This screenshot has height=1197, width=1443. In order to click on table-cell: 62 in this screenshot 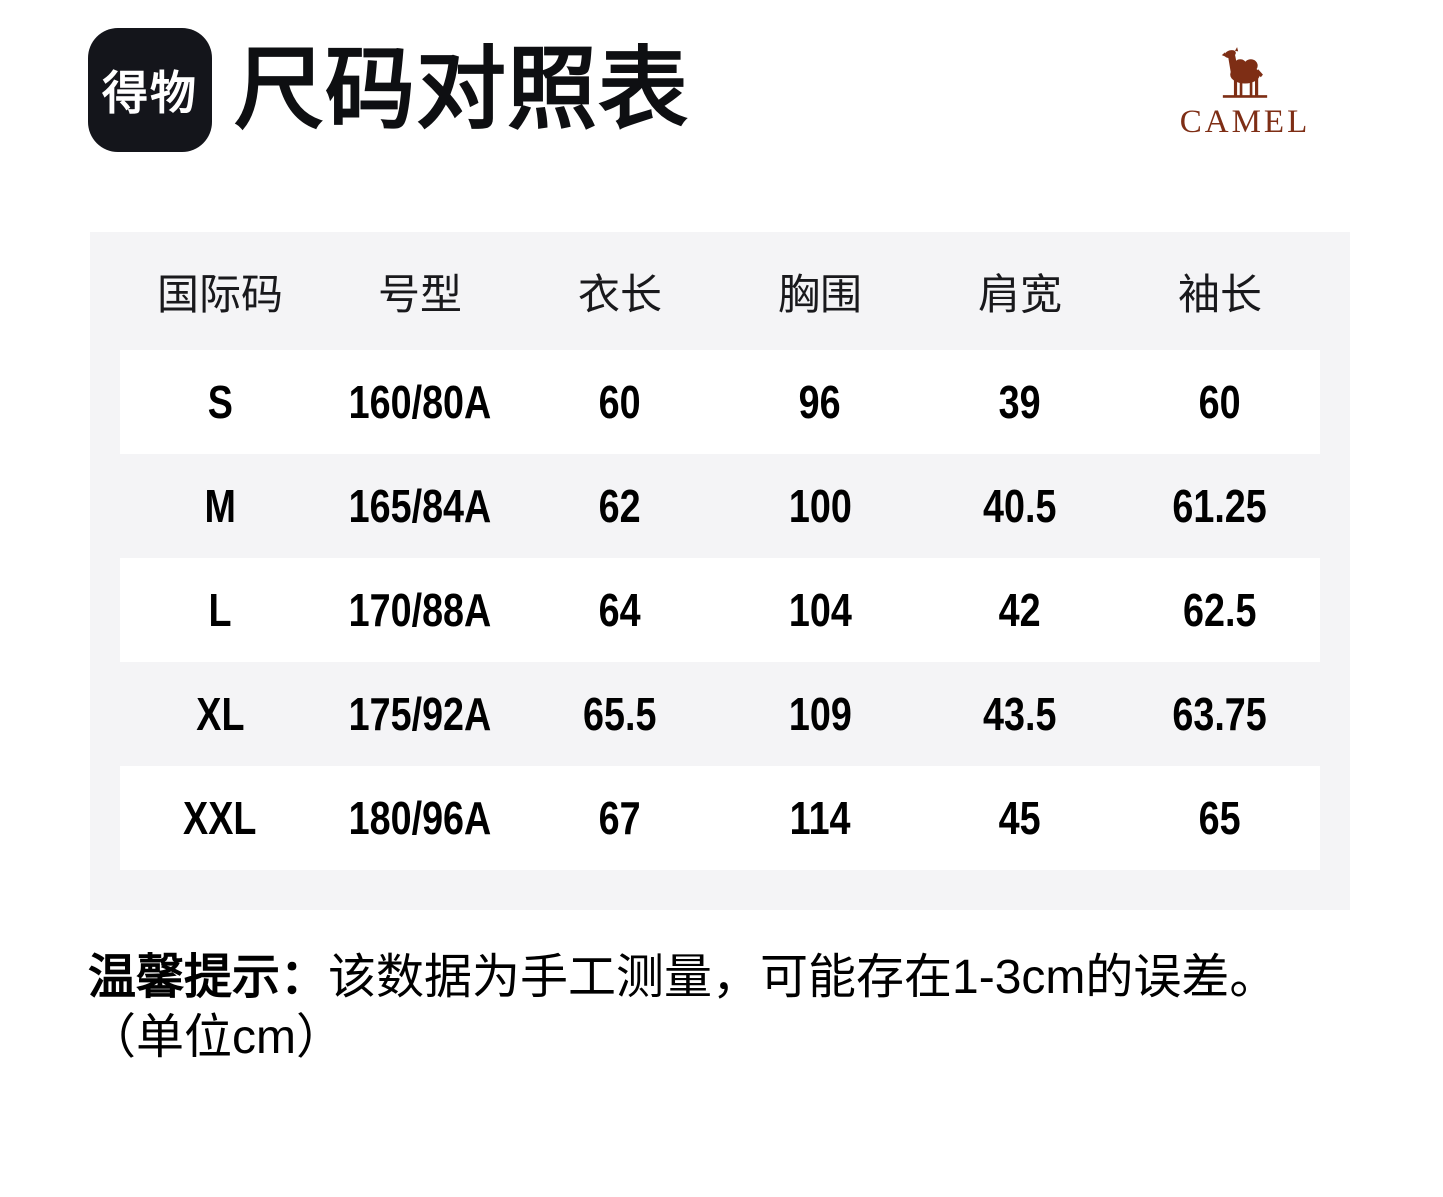, I will do `click(620, 506)`.